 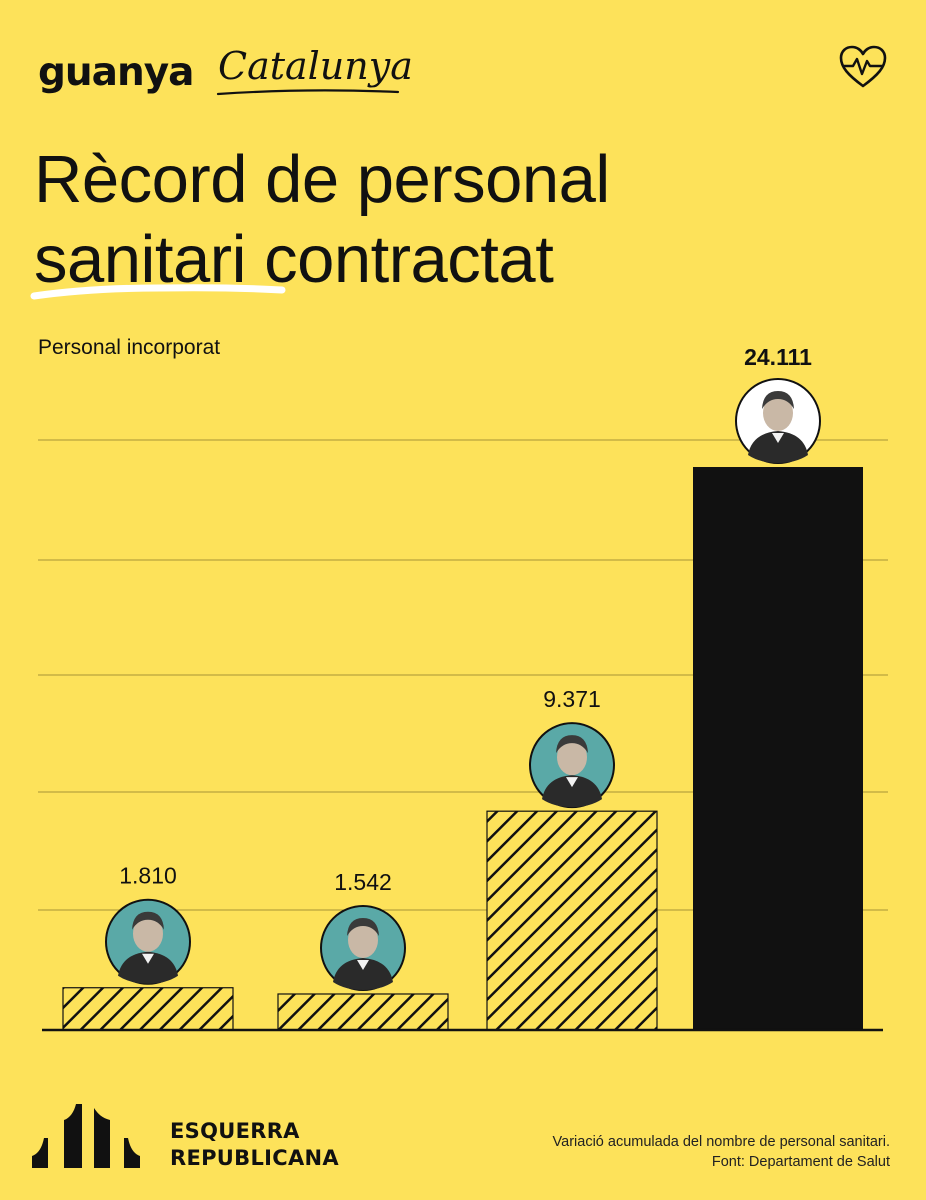 What do you see at coordinates (572, 699) in the screenshot?
I see `value-label-3: 9.371` at bounding box center [572, 699].